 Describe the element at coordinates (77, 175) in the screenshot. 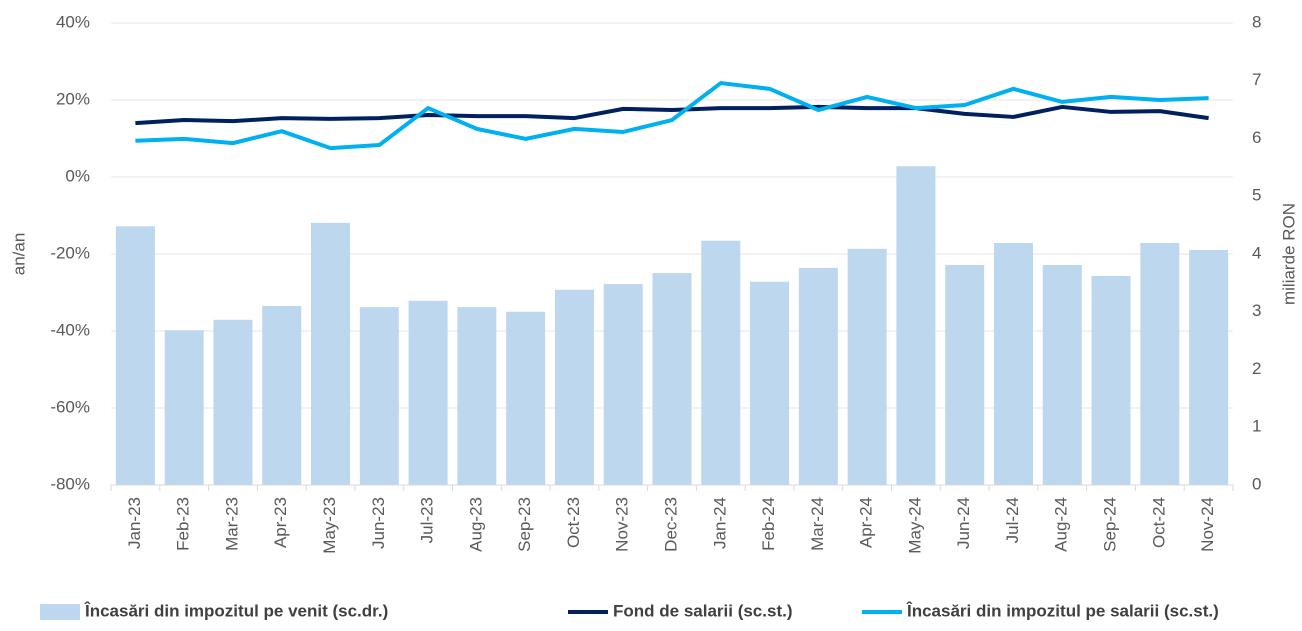

I see `y-tick-label: 0%` at that location.